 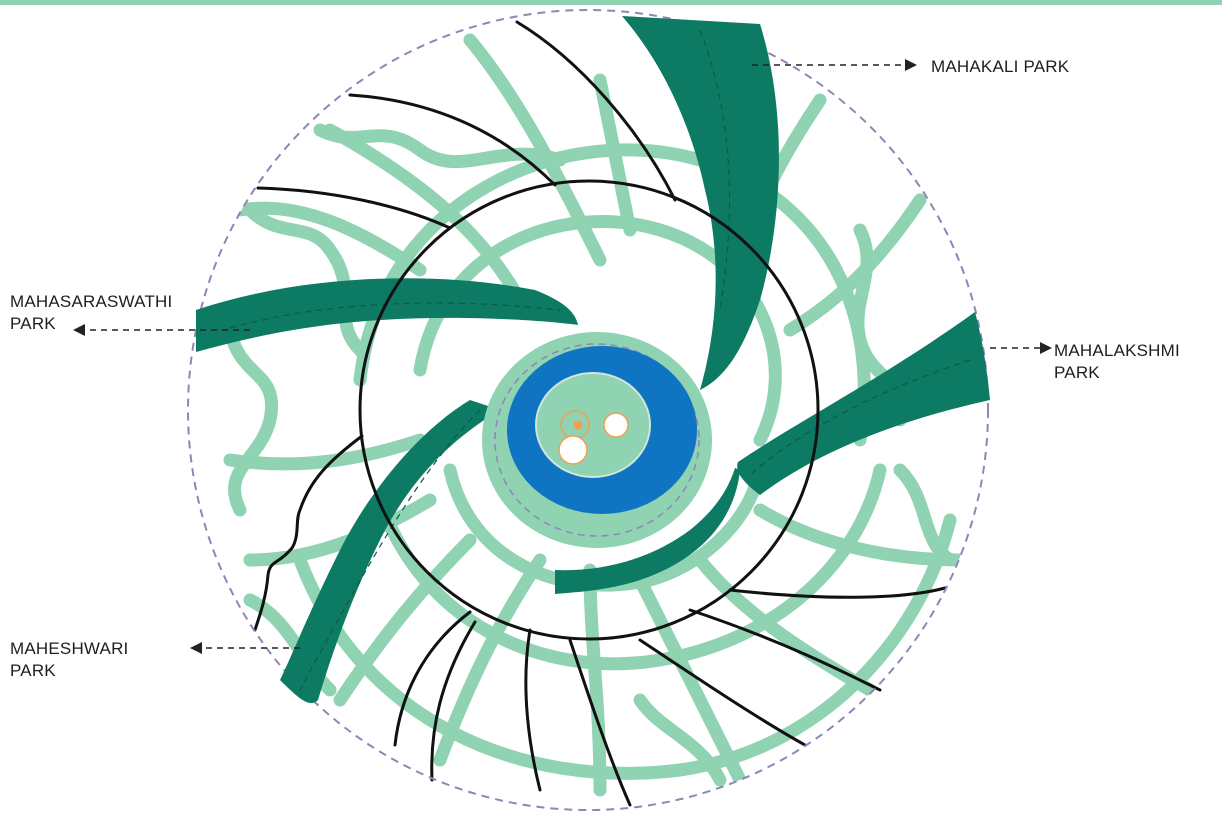 What do you see at coordinates (196, 648) in the screenshot?
I see `maheshwari-arrowhead` at bounding box center [196, 648].